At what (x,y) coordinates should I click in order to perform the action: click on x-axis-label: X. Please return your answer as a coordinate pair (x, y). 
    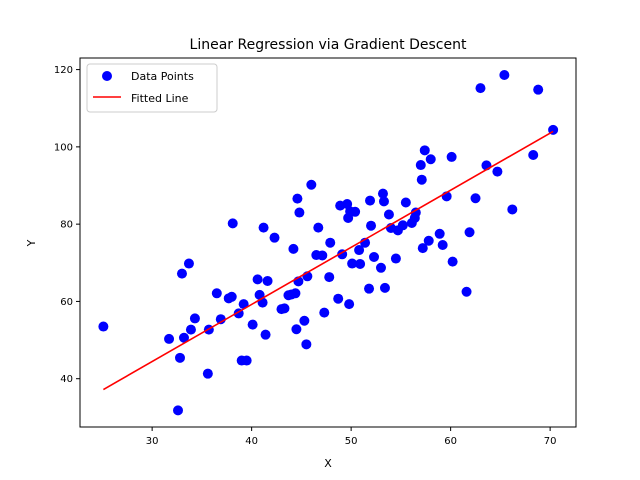
    Looking at the image, I should click on (328, 463).